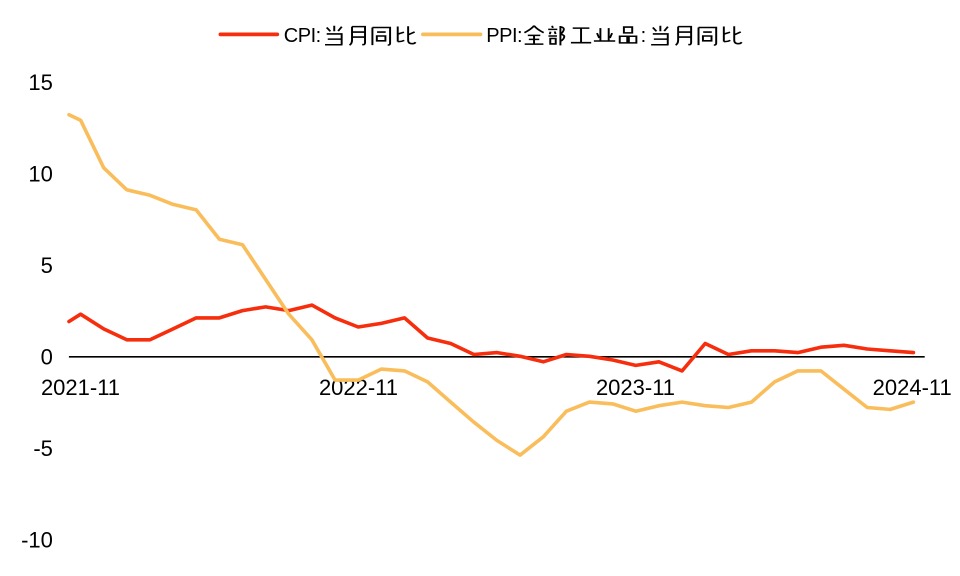  I want to click on svg-text: 0, so click(47, 356).